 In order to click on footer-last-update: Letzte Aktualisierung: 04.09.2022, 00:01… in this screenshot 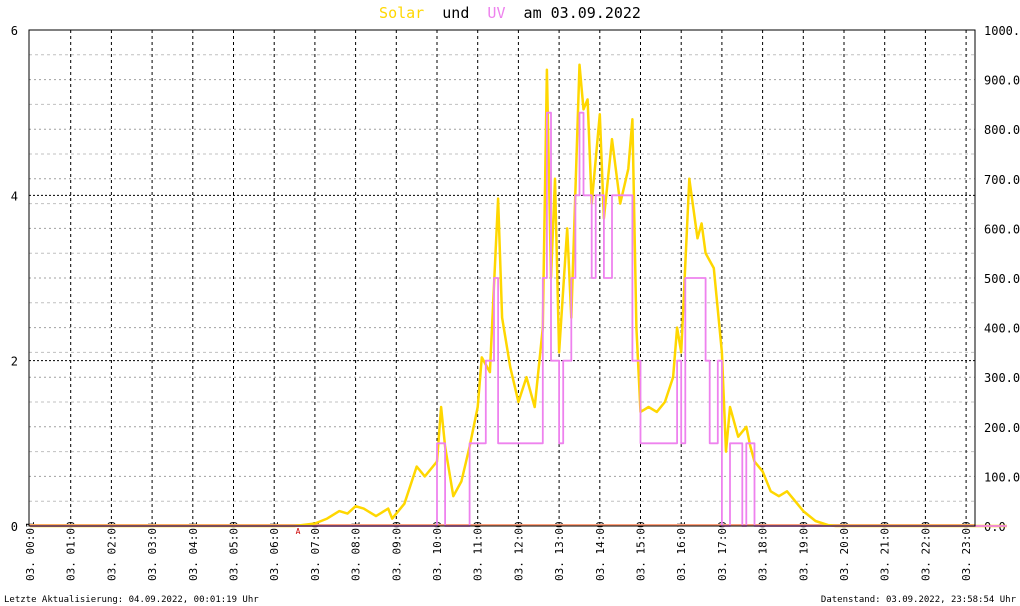, I will do `click(131, 600)`.